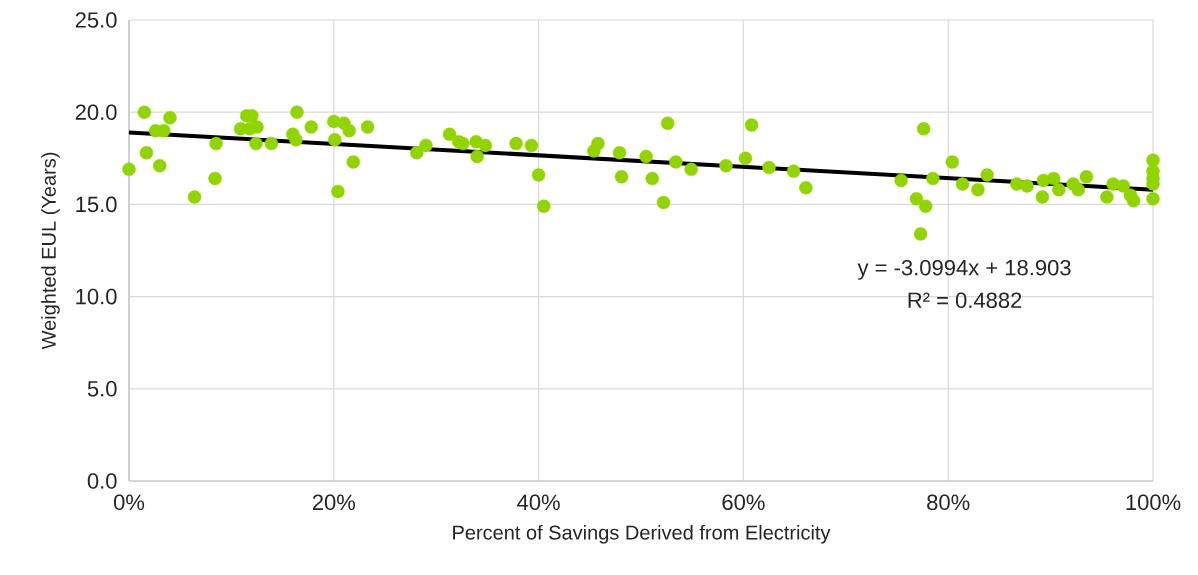 The width and height of the screenshot is (1198, 575). Describe the element at coordinates (538, 502) in the screenshot. I see `x-tick-label: 40%` at that location.